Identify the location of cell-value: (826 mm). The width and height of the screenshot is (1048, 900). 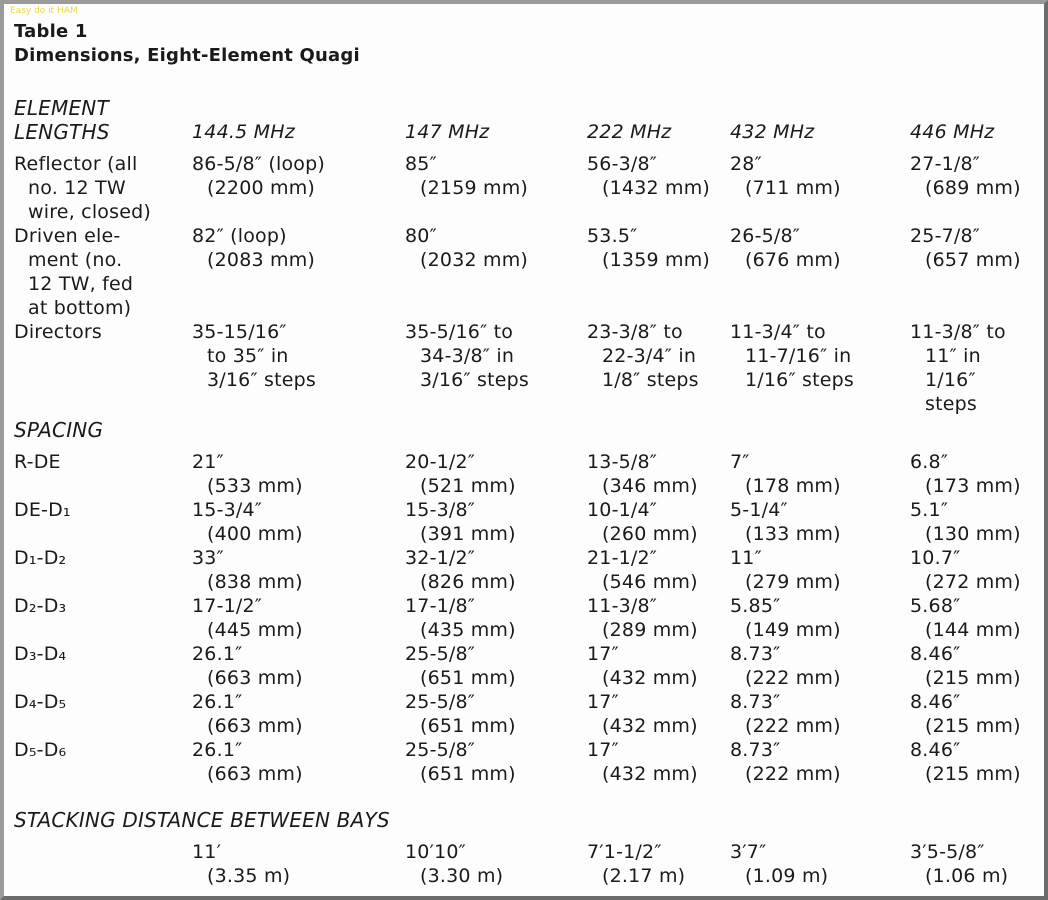
(468, 582).